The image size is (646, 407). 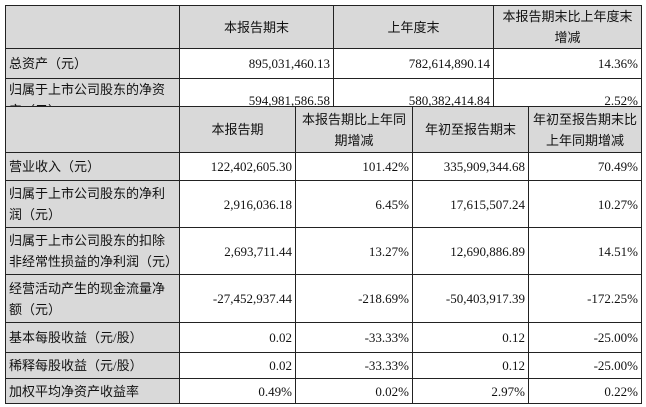 What do you see at coordinates (354, 251) in the screenshot?
I see `cell-value: 13.27%` at bounding box center [354, 251].